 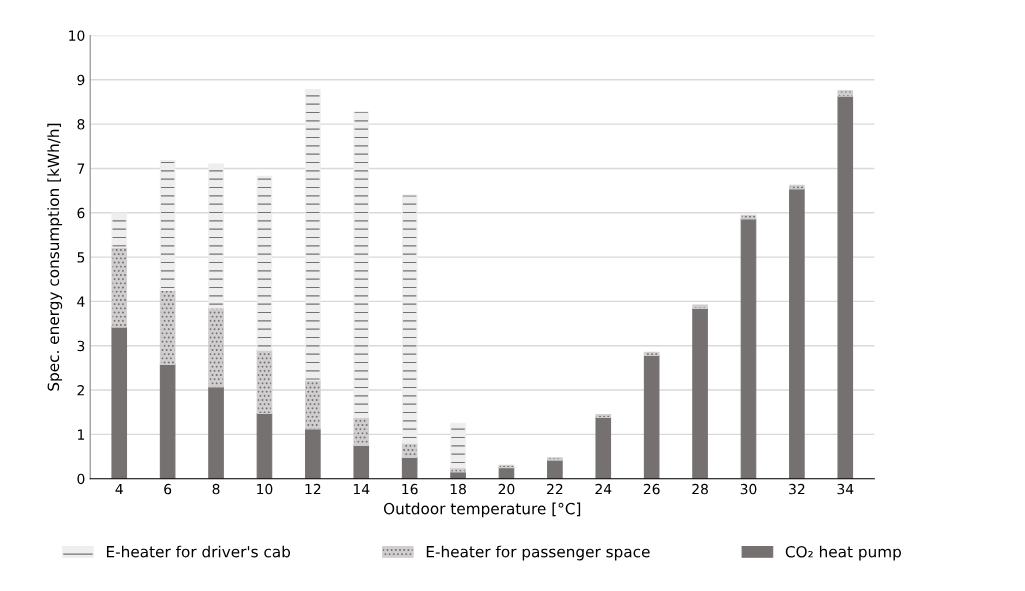 I want to click on y-tick-label: 10, so click(x=77, y=35).